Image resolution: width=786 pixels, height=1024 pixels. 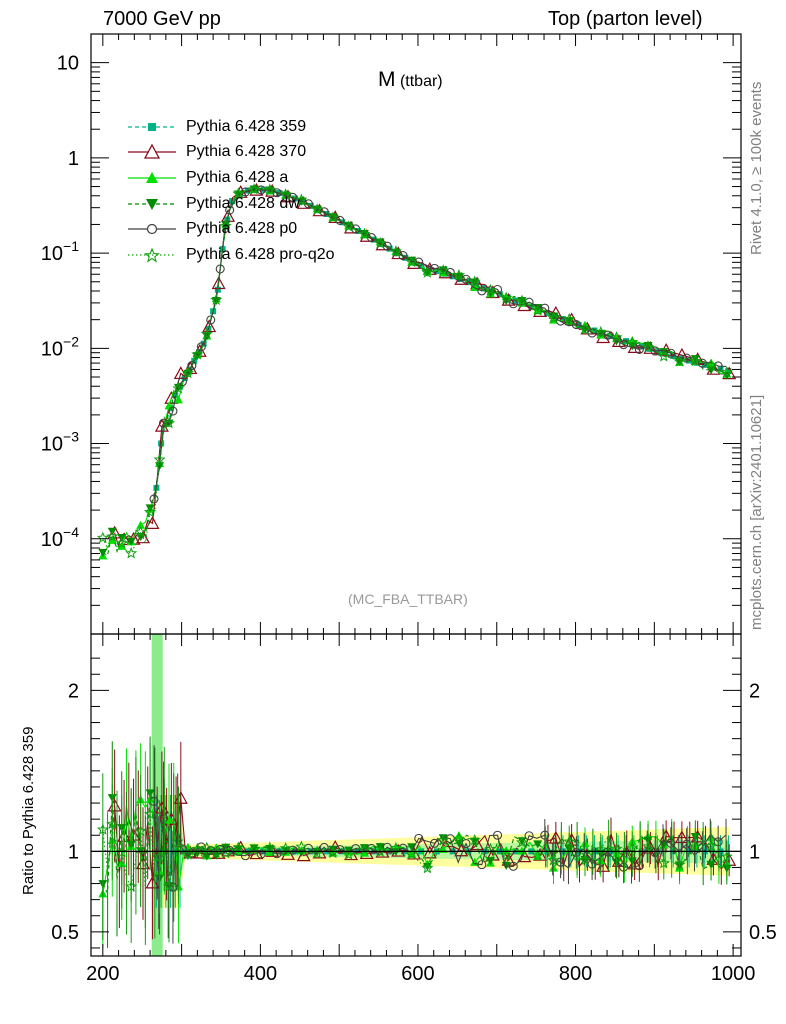 I want to click on legend-label: Pythia 6.428 pro-q2o, so click(x=260, y=254).